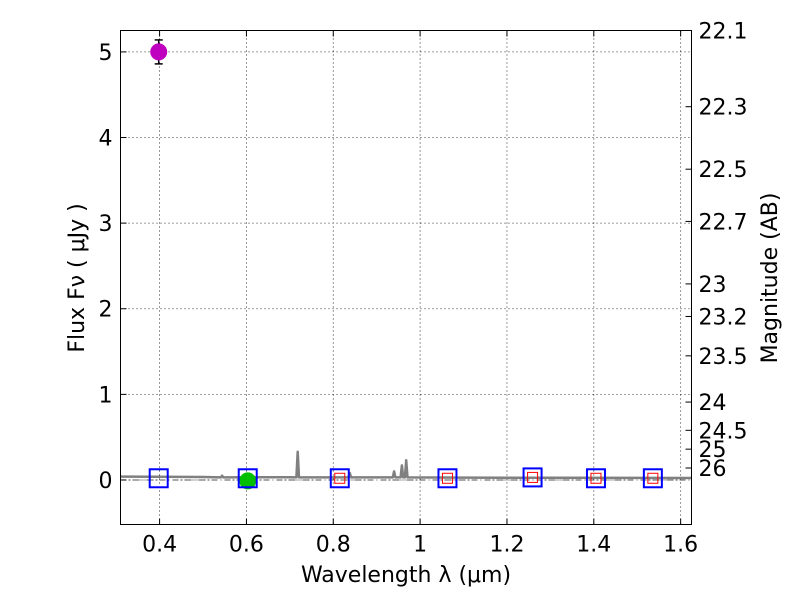 Image resolution: width=800 pixels, height=600 pixels. What do you see at coordinates (406, 575) in the screenshot?
I see `x-axis-label: Wavelength λ (μm)` at bounding box center [406, 575].